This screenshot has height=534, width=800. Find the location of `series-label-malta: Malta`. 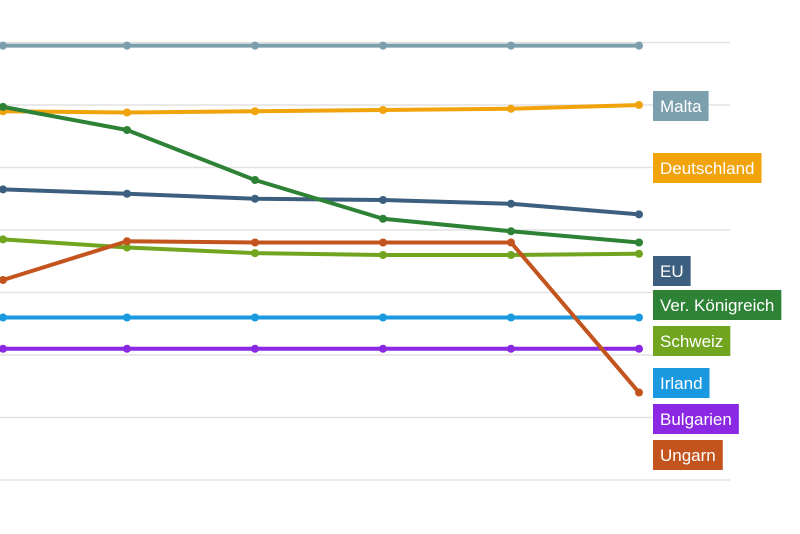

series-label-malta: Malta is located at coordinates (681, 106).